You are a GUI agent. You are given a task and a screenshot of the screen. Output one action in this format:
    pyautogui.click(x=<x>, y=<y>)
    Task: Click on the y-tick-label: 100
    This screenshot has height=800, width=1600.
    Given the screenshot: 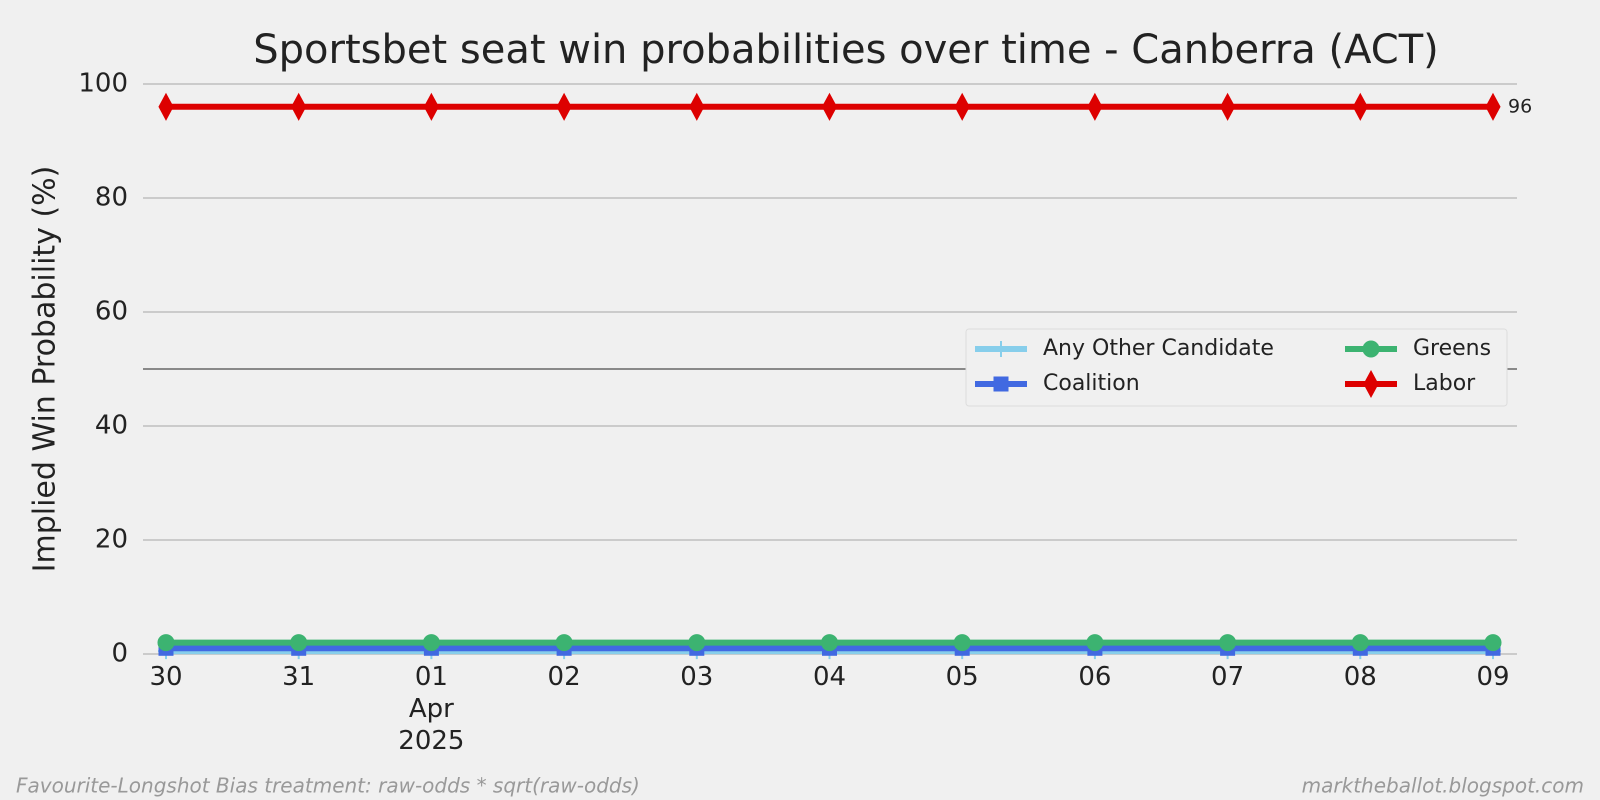 What is the action you would take?
    pyautogui.click(x=103, y=84)
    